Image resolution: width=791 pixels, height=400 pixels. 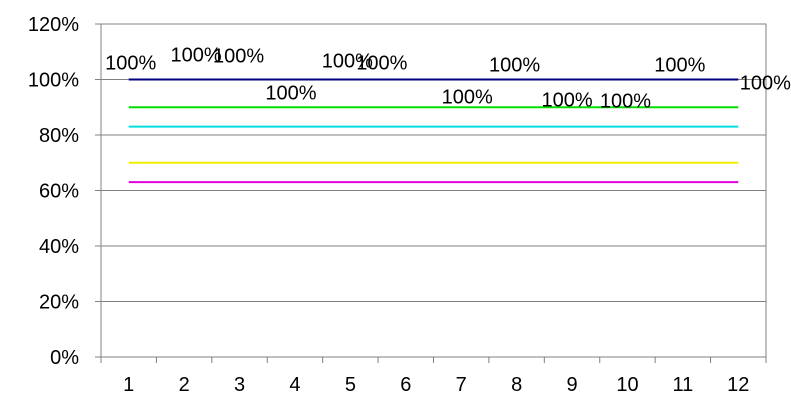 I want to click on y-tick-label: 60%, so click(x=59, y=192).